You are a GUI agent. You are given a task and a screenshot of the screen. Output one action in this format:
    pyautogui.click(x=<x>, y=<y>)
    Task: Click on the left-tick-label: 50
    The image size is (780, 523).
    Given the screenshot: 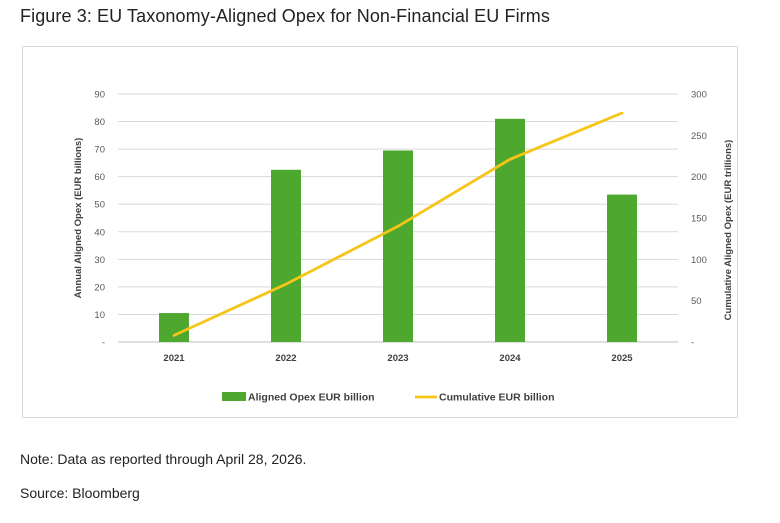 What is the action you would take?
    pyautogui.click(x=99, y=205)
    